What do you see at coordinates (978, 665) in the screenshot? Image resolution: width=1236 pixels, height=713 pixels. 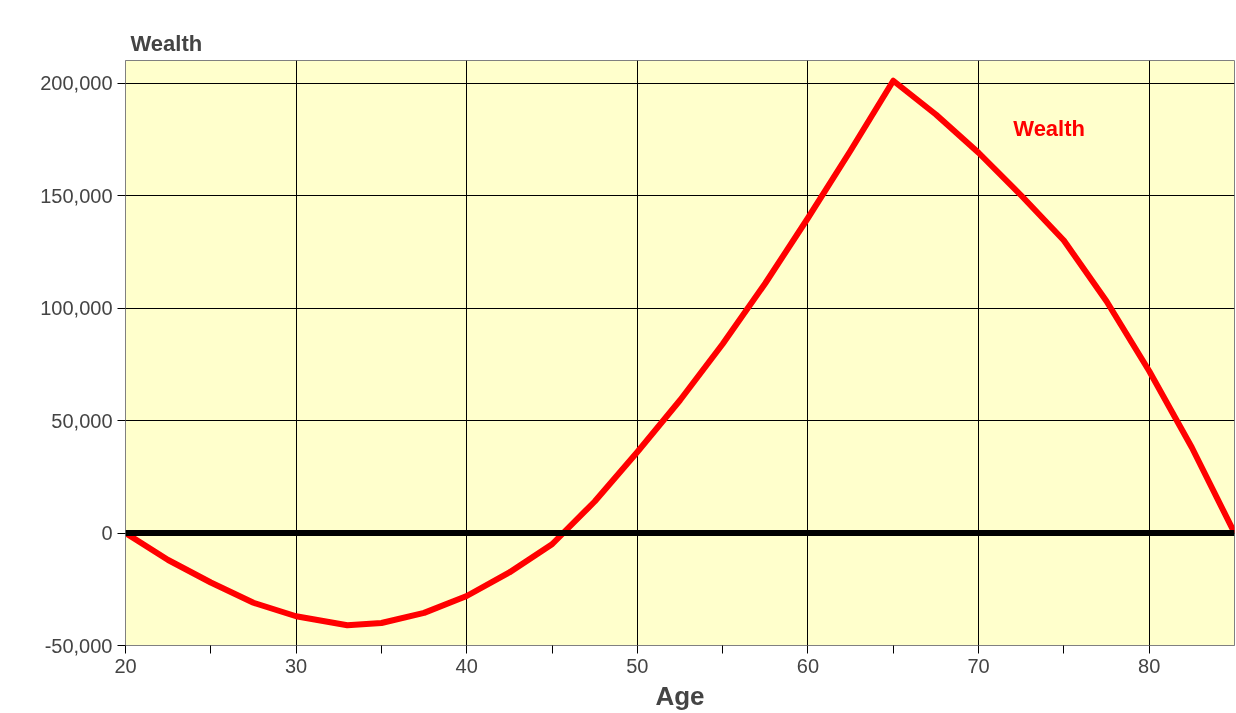 I see `x-tick-label: 70` at bounding box center [978, 665].